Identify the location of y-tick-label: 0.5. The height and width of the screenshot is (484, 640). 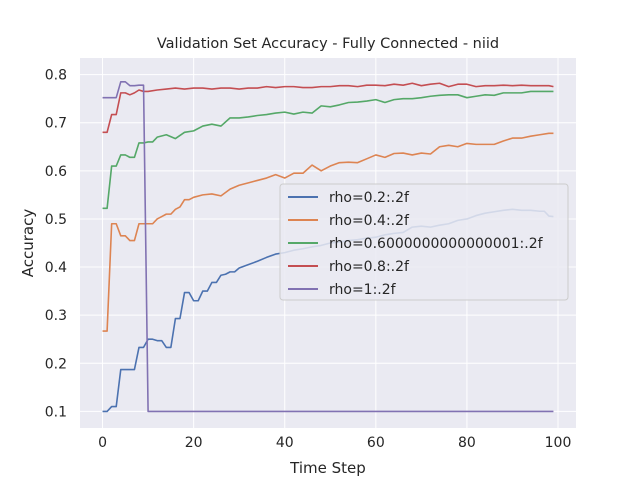
(56, 220).